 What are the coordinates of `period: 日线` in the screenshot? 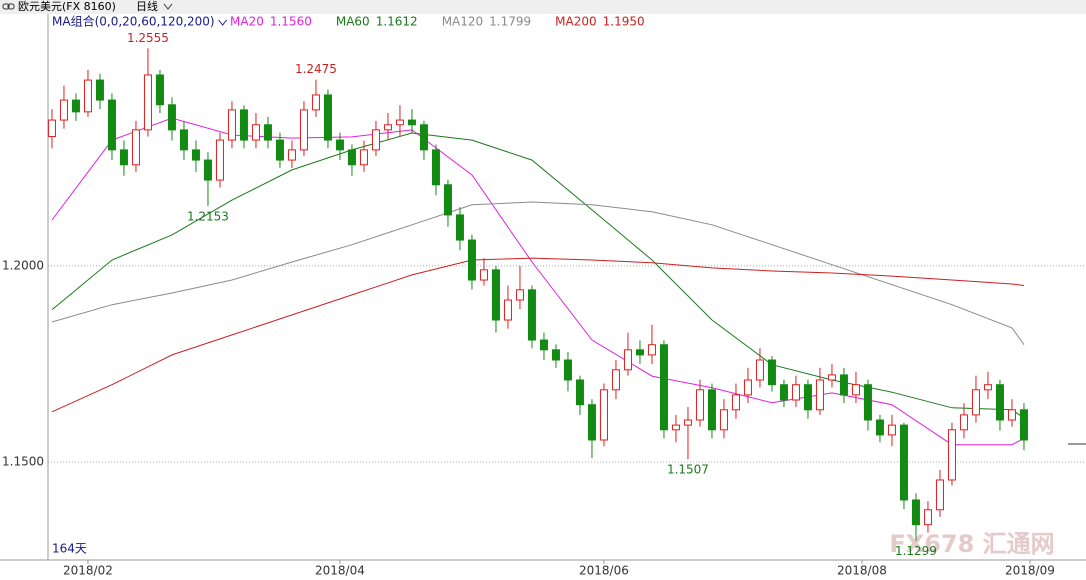 It's located at (147, 6).